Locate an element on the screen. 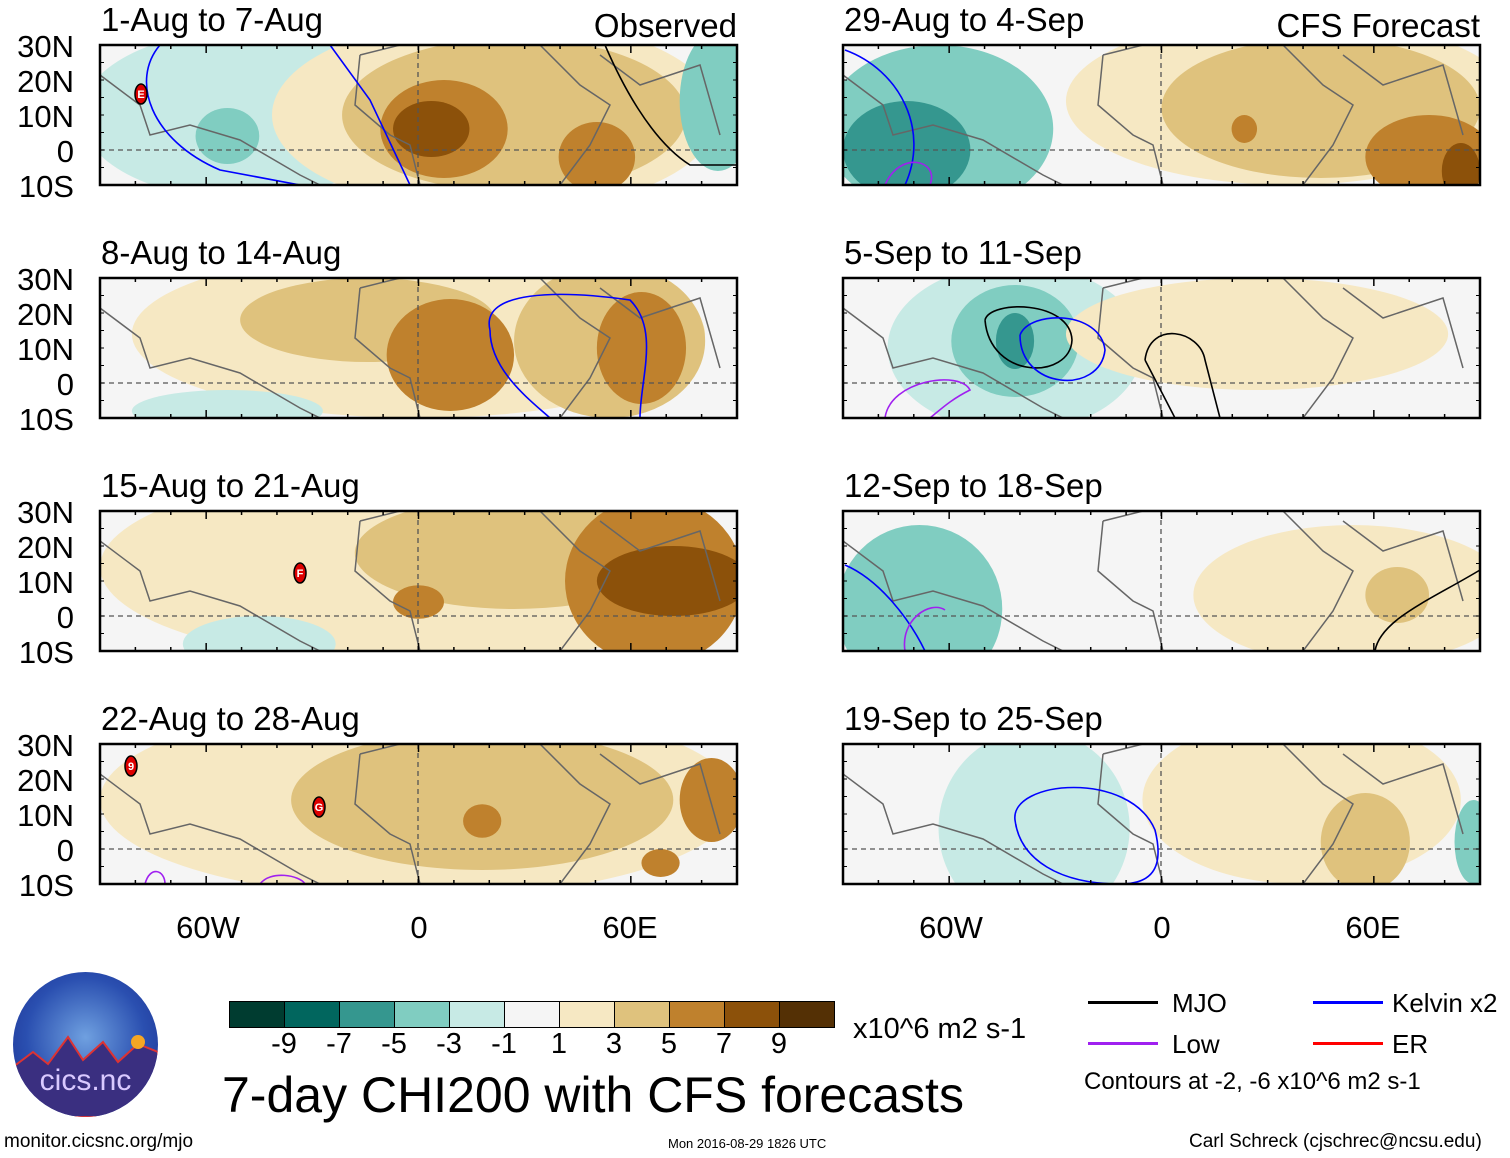 This screenshot has width=1510, height=1158. tropical-storm-icon: 9 is located at coordinates (131, 766).